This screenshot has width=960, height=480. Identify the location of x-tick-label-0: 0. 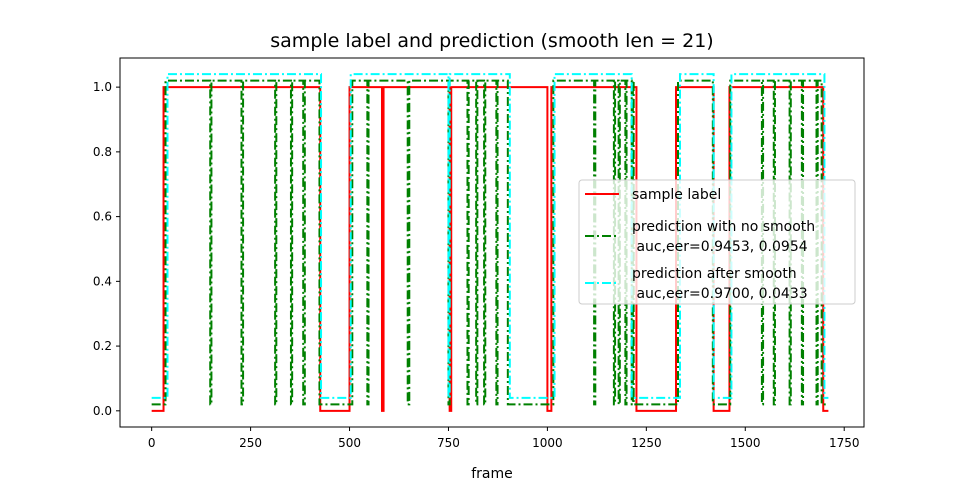
(152, 443).